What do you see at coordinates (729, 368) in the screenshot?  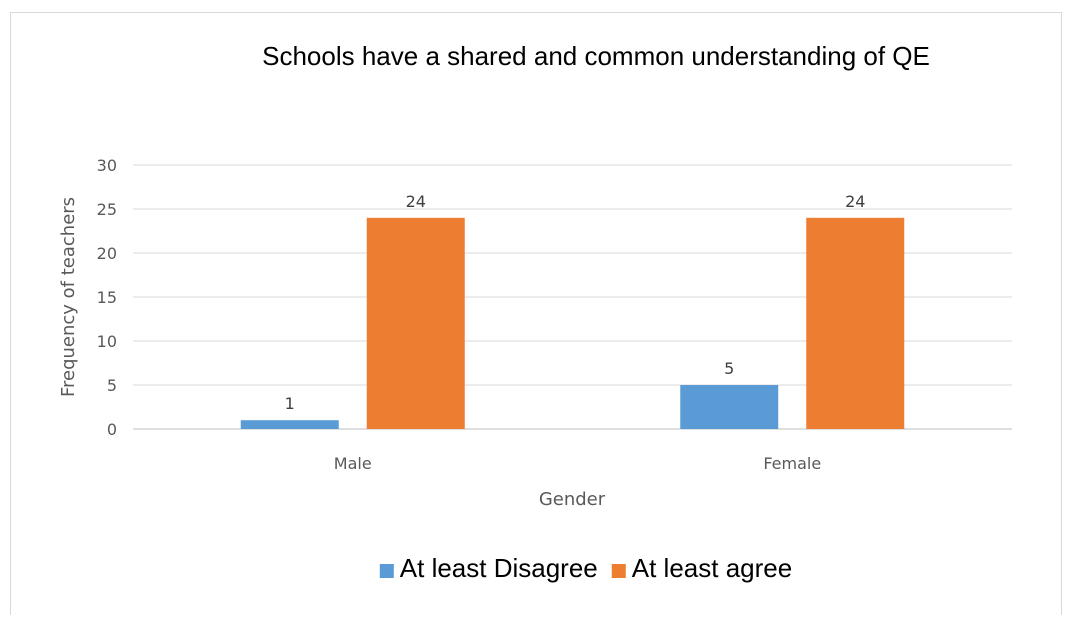 I see `data-label: 5` at bounding box center [729, 368].